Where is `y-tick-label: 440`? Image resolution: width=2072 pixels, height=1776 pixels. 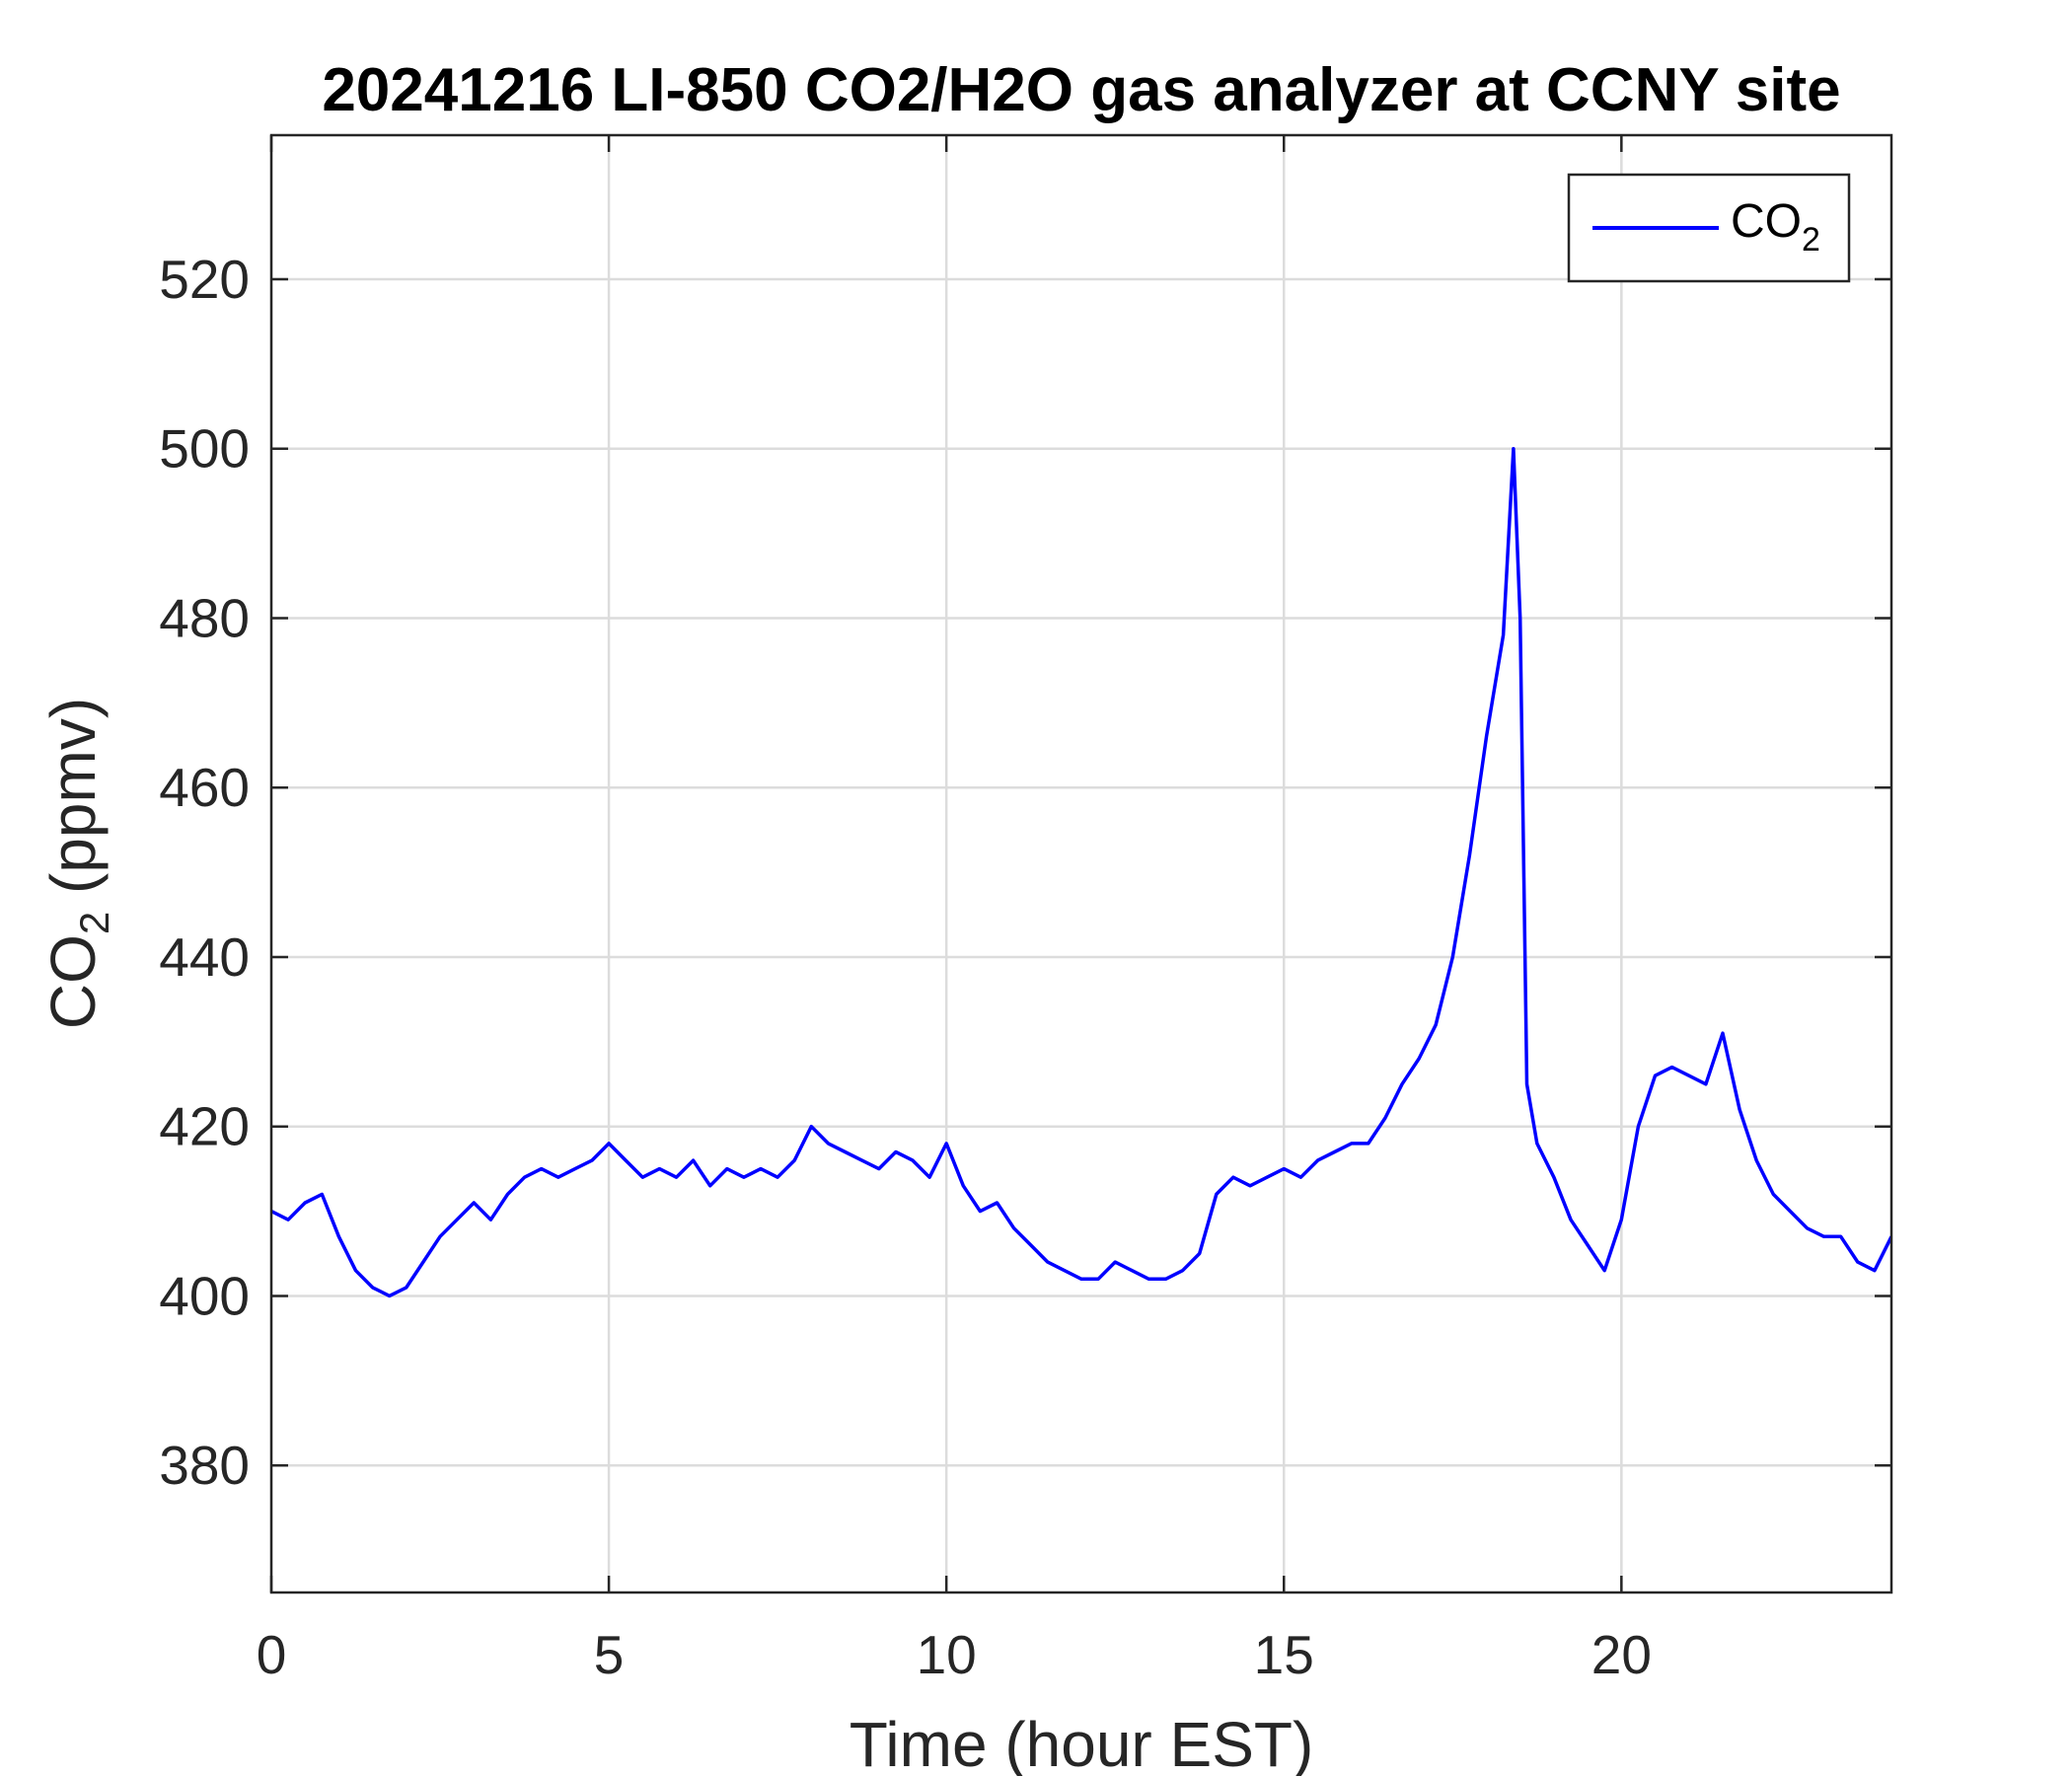 y-tick-label: 440 is located at coordinates (205, 957).